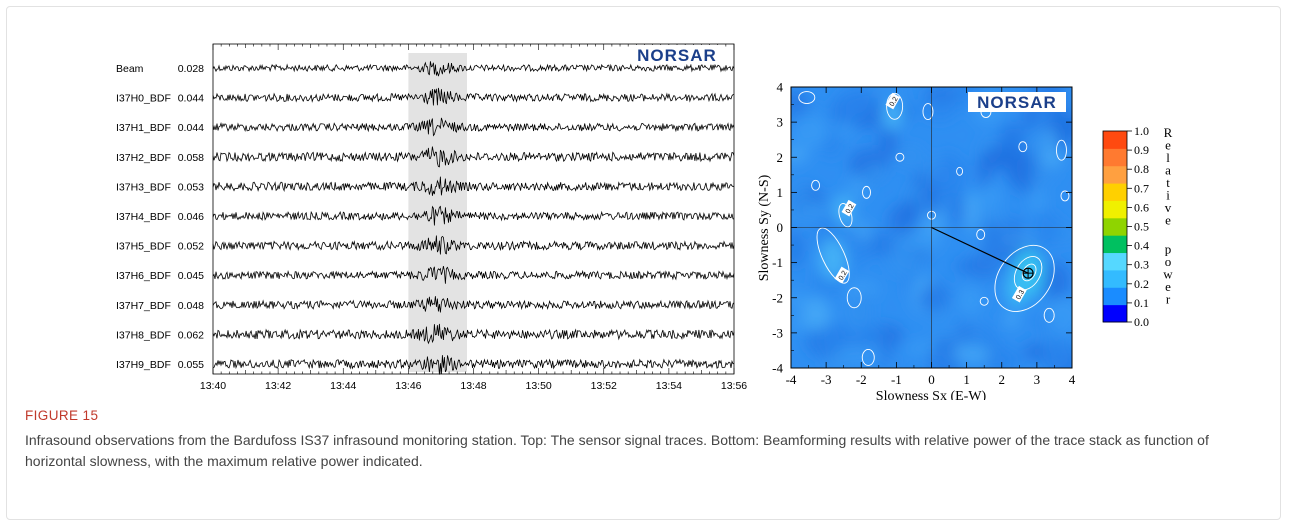  What do you see at coordinates (1141, 246) in the screenshot?
I see `colorbar-tick-label: 0.4` at bounding box center [1141, 246].